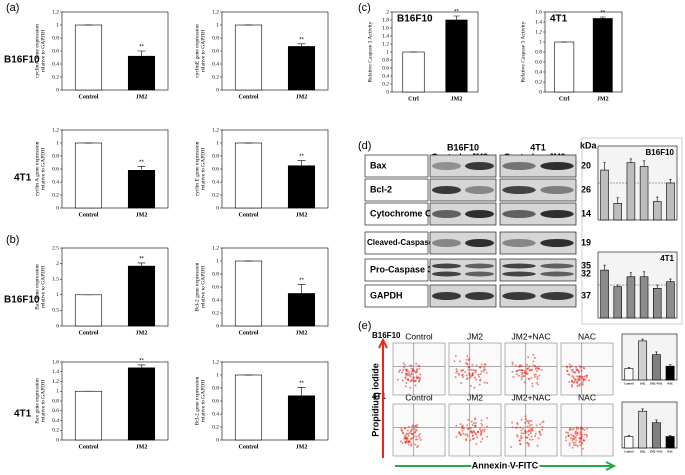 The width and height of the screenshot is (685, 475). What do you see at coordinates (23, 414) in the screenshot?
I see `row-label: 4T1` at bounding box center [23, 414].